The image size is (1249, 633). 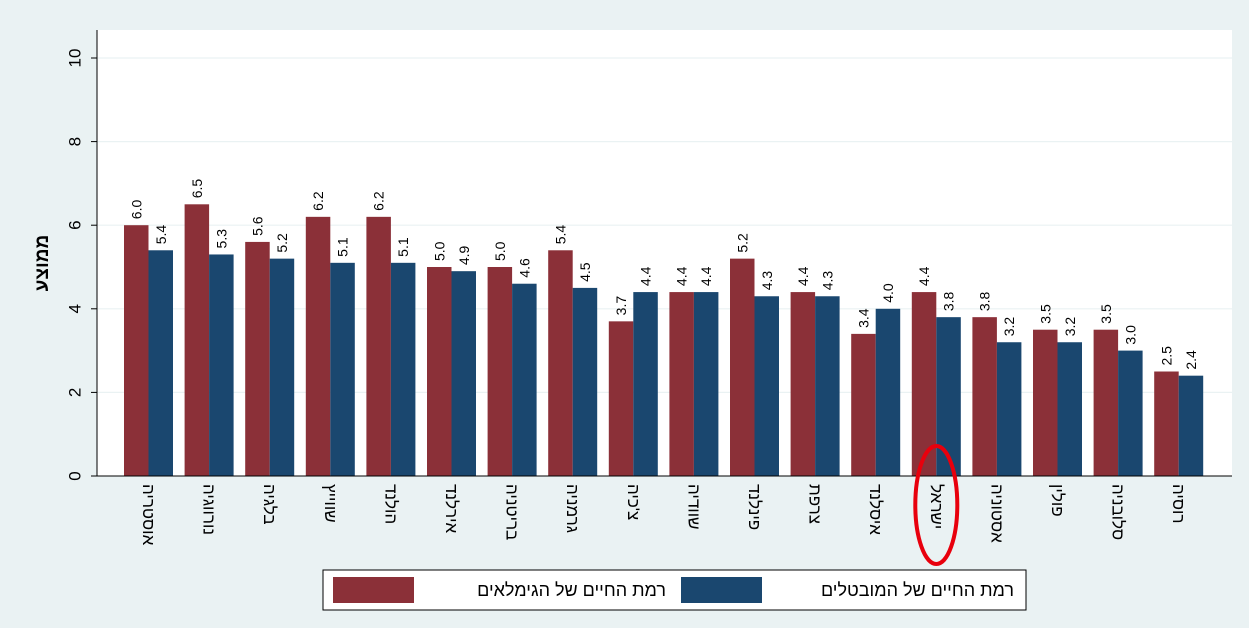 I want to click on highlight-ellipse, so click(x=936, y=505).